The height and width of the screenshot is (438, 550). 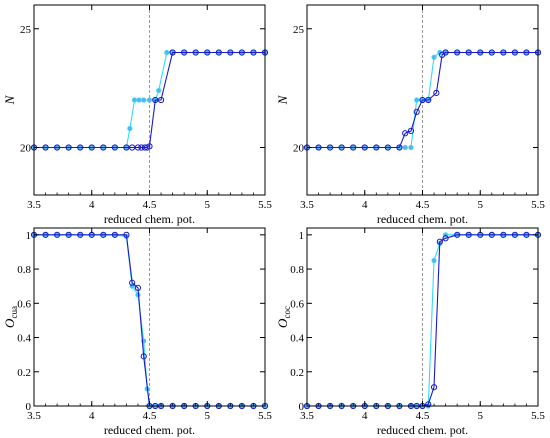 I want to click on y-tick-label: 0, so click(x=302, y=407).